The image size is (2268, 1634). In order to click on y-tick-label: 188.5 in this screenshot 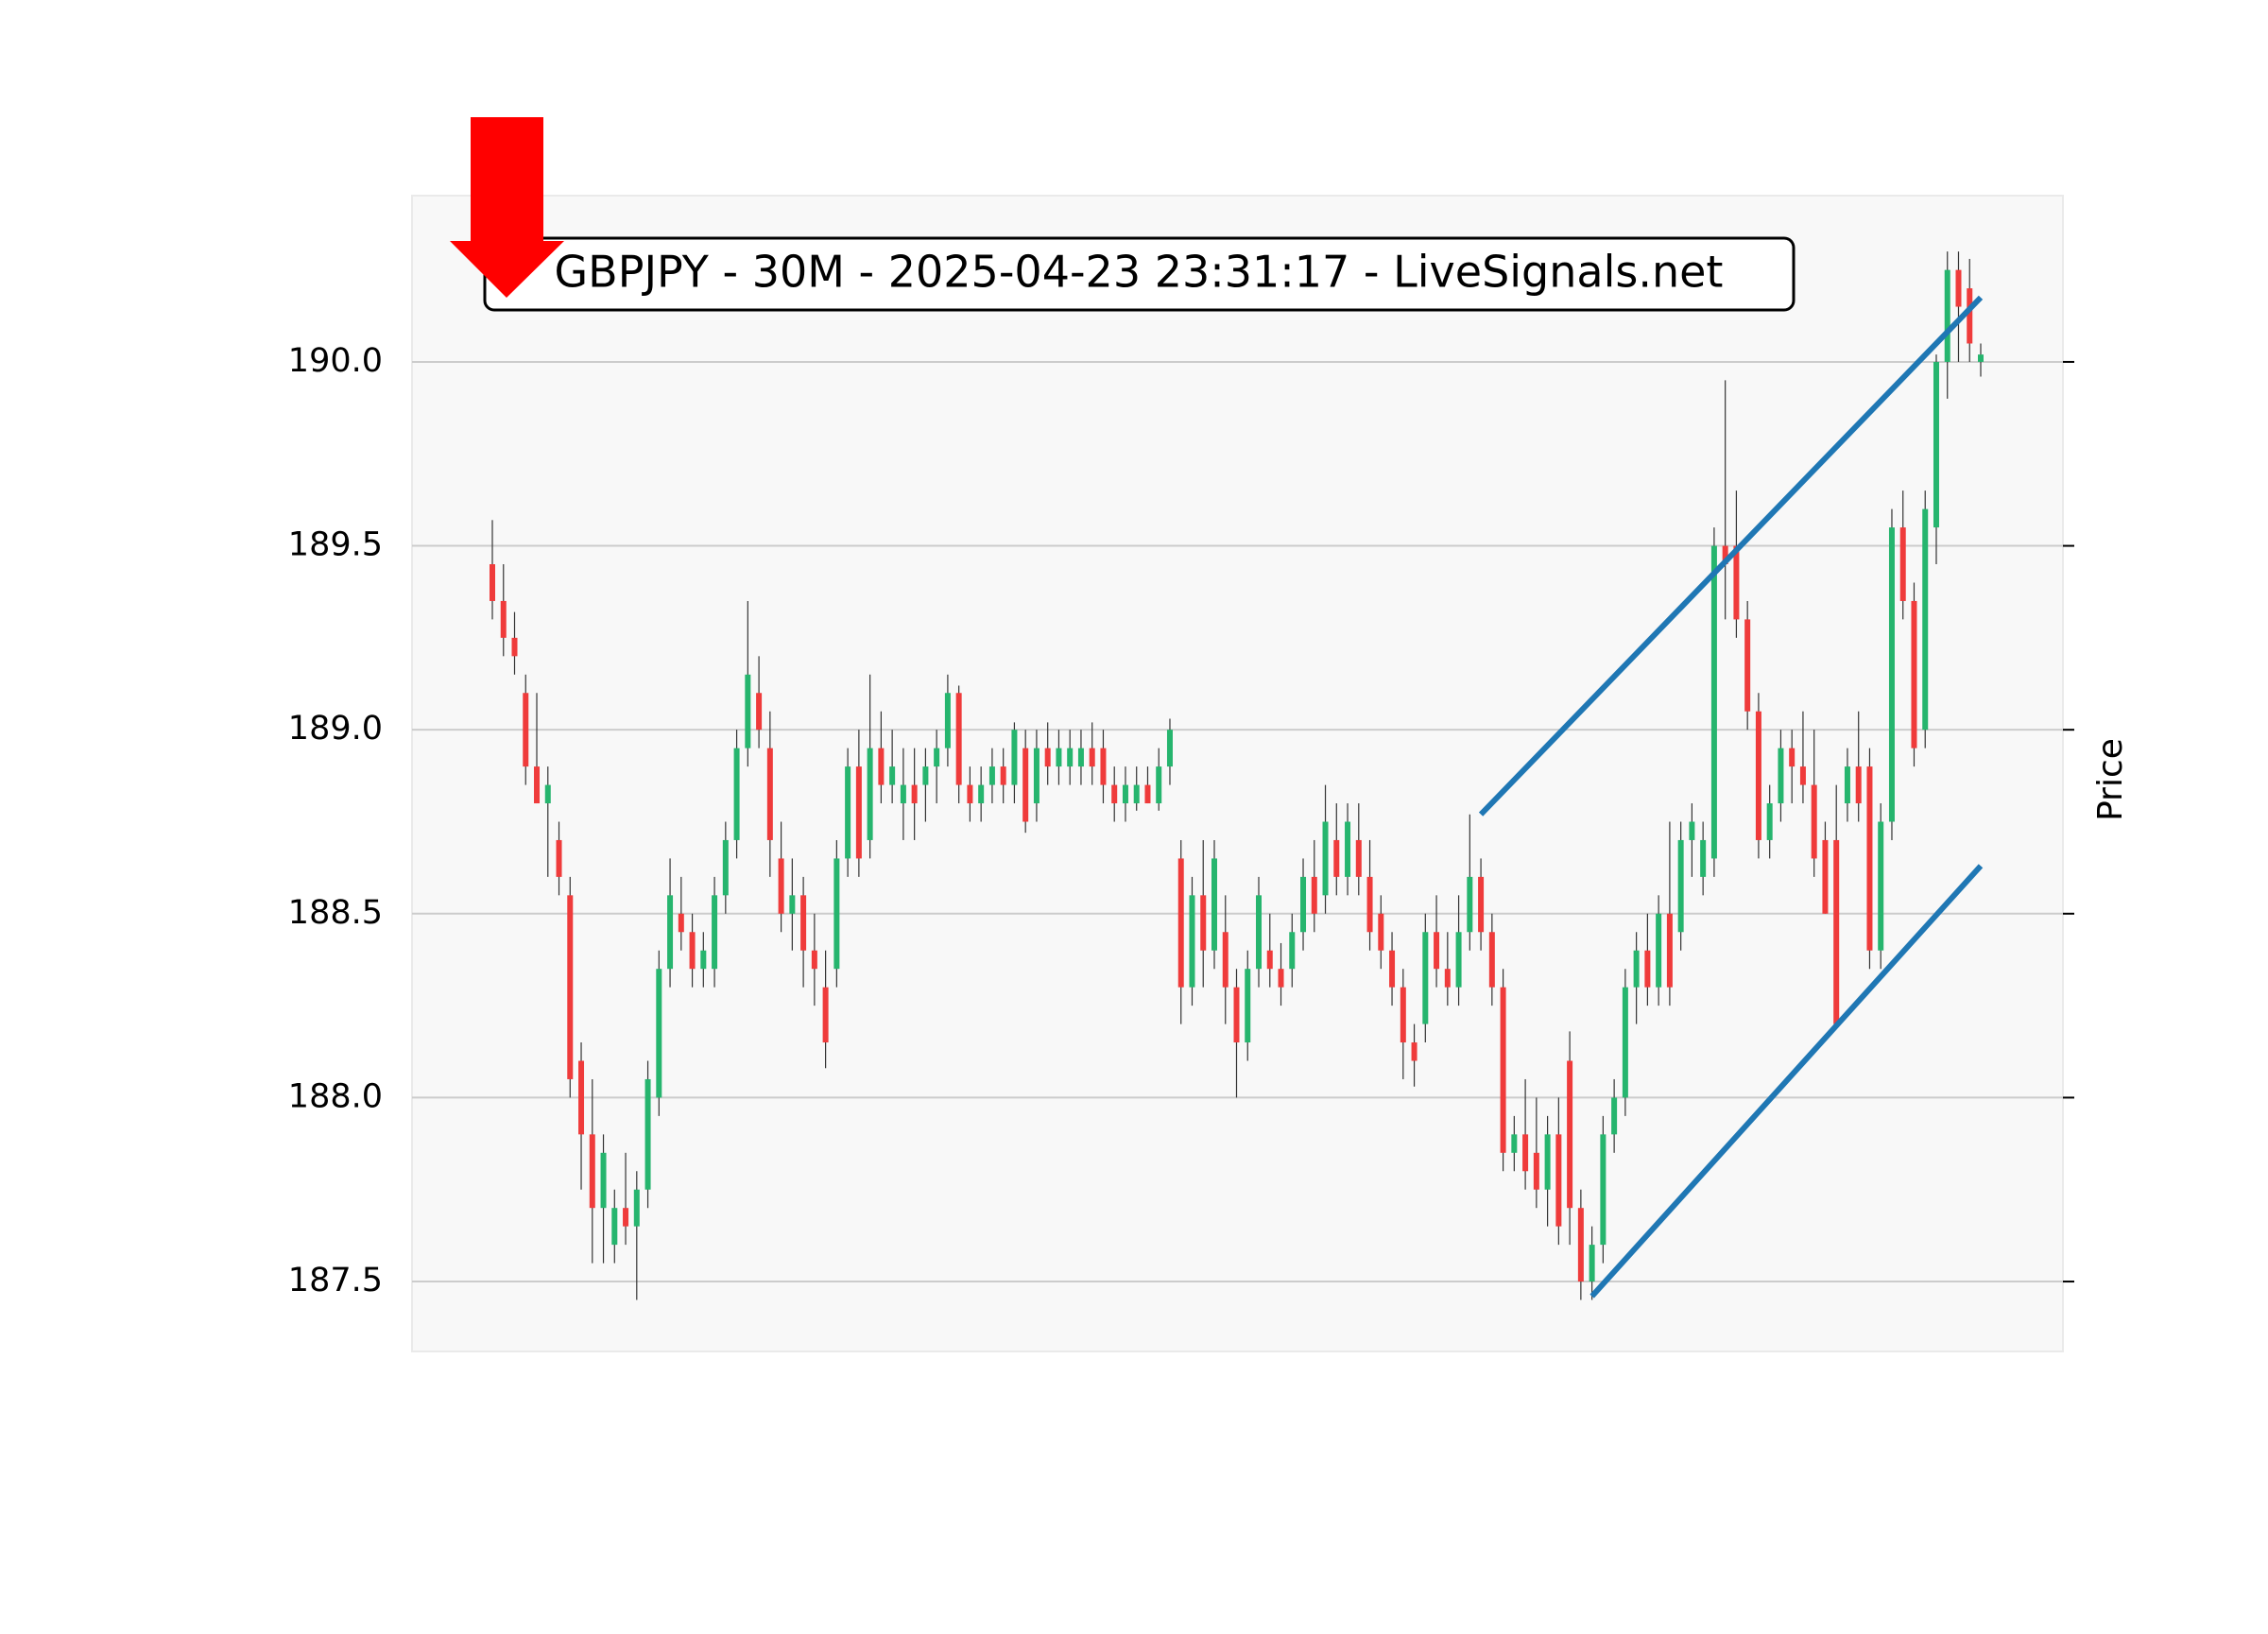, I will do `click(335, 913)`.